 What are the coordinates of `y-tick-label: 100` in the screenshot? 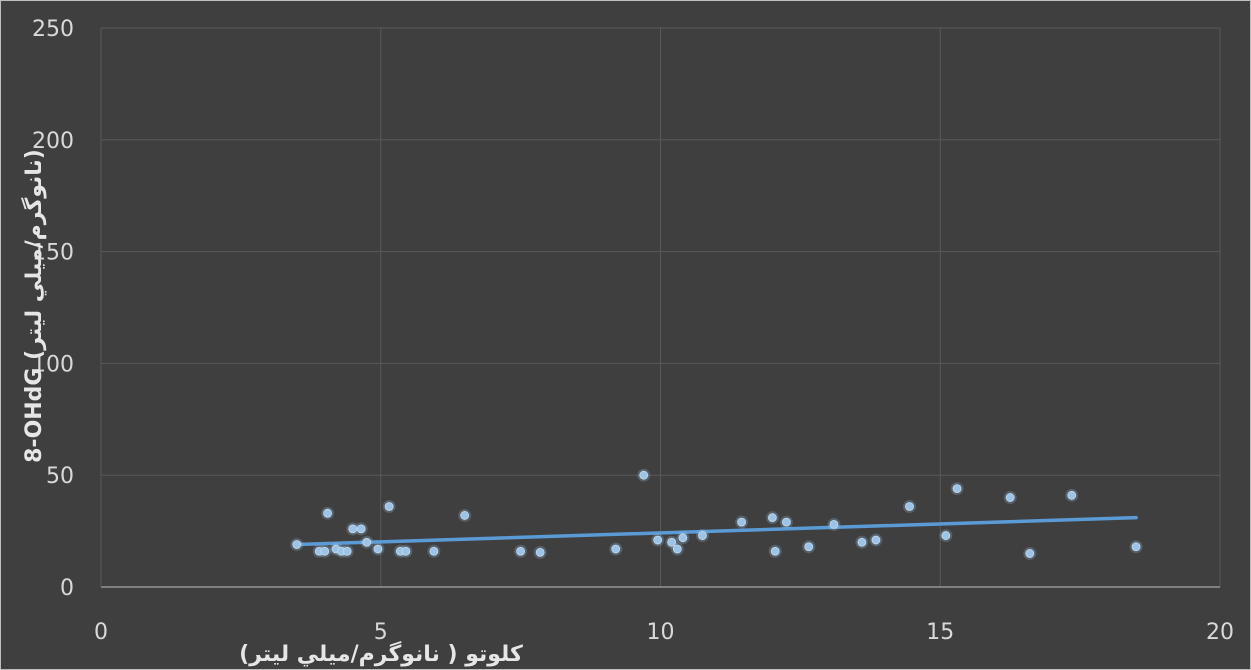 It's located at (53, 364).